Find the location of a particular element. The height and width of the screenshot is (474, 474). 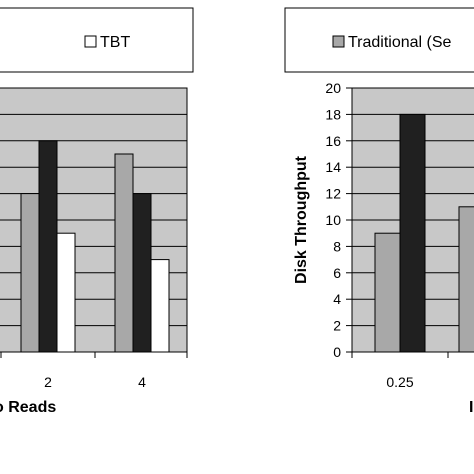

left-x-ticks is located at coordinates (94, 355).